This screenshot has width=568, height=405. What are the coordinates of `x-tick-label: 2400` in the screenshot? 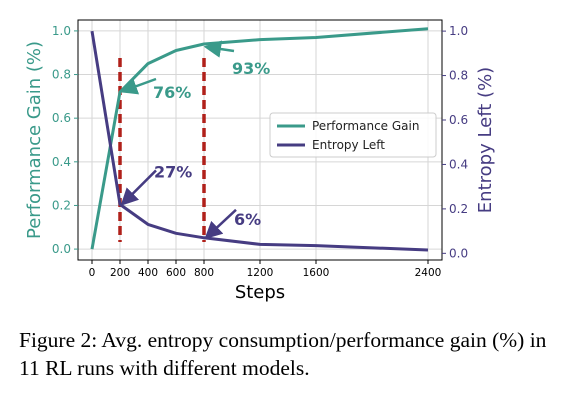 It's located at (428, 273).